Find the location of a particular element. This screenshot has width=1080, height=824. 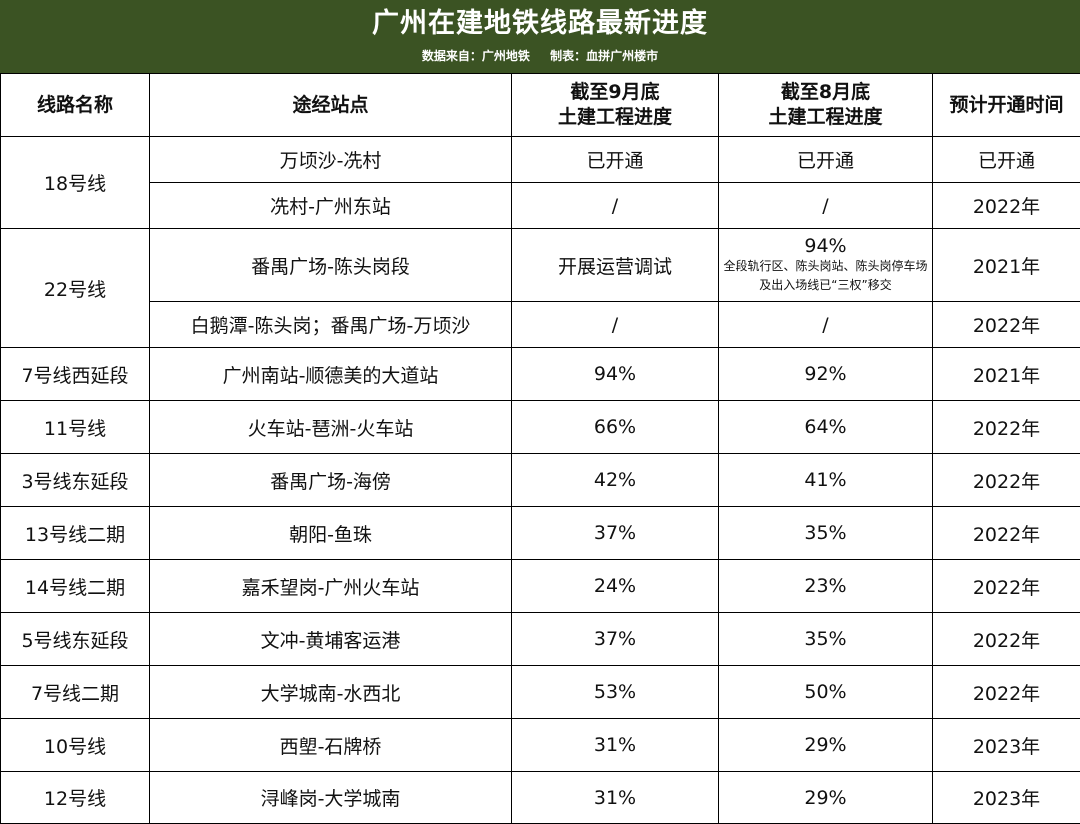

table-row: 13号线二期 朝阳-鱼珠 37% 35% 2022年 is located at coordinates (540, 533).